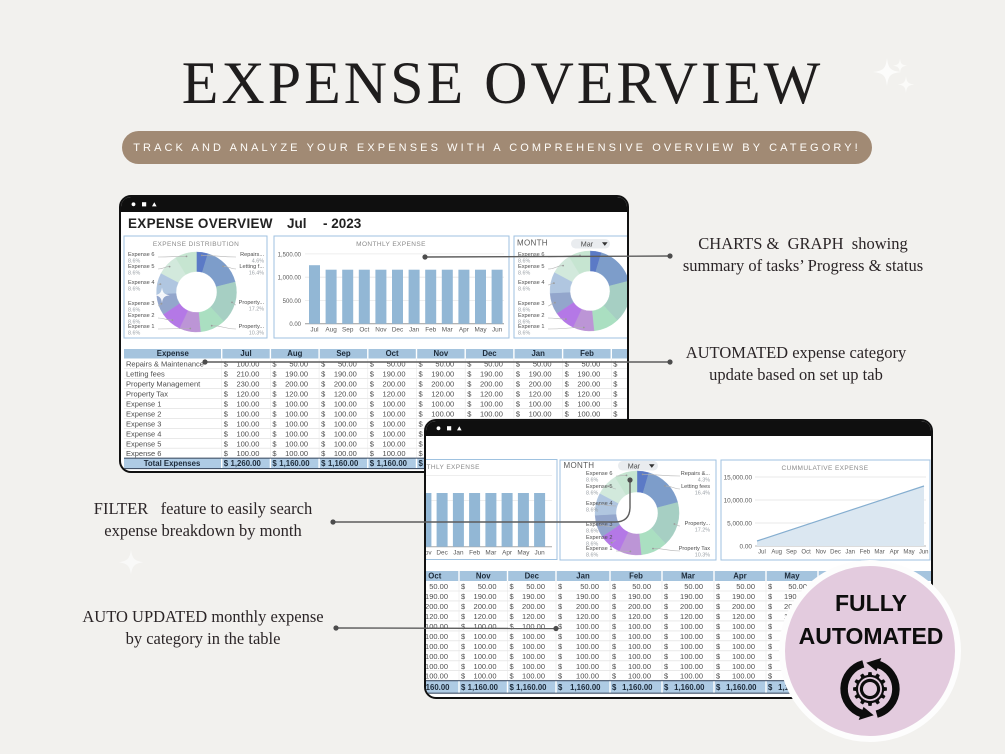 The image size is (1005, 754). I want to click on svg-text: 15,000.00, so click(737, 477).